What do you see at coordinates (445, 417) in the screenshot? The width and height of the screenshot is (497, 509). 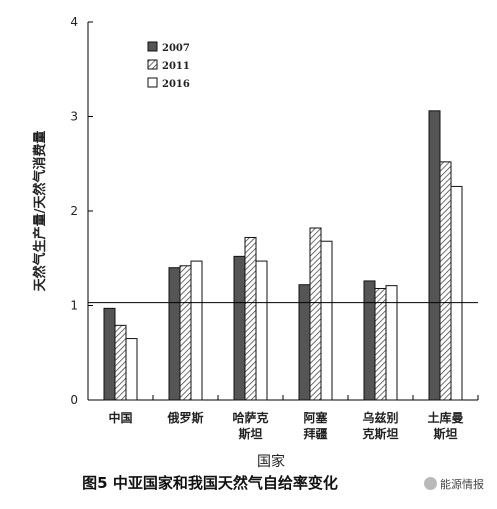 I see `category-label: 土库曼` at bounding box center [445, 417].